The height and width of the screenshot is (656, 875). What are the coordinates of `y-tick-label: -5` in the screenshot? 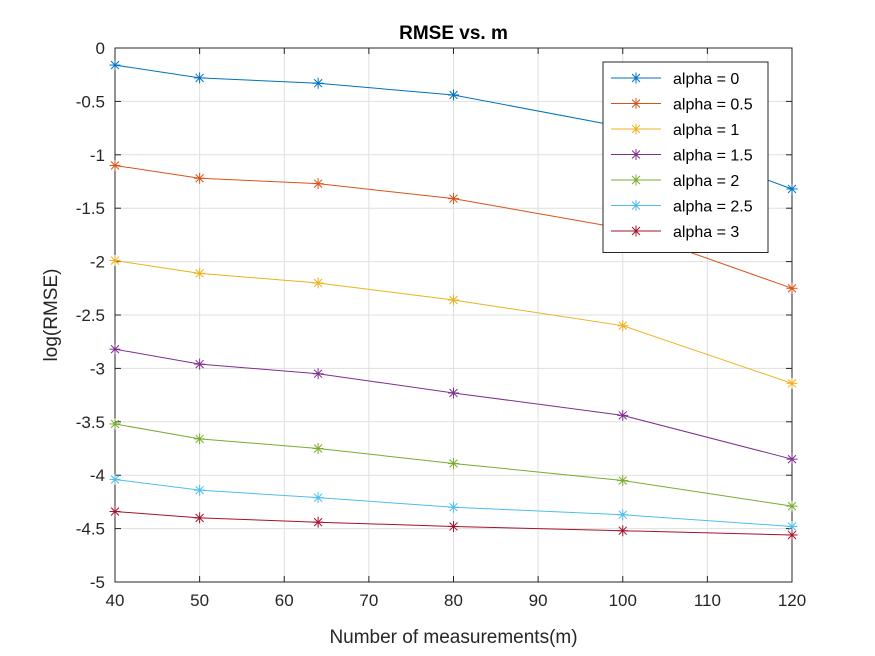 It's located at (97, 582).